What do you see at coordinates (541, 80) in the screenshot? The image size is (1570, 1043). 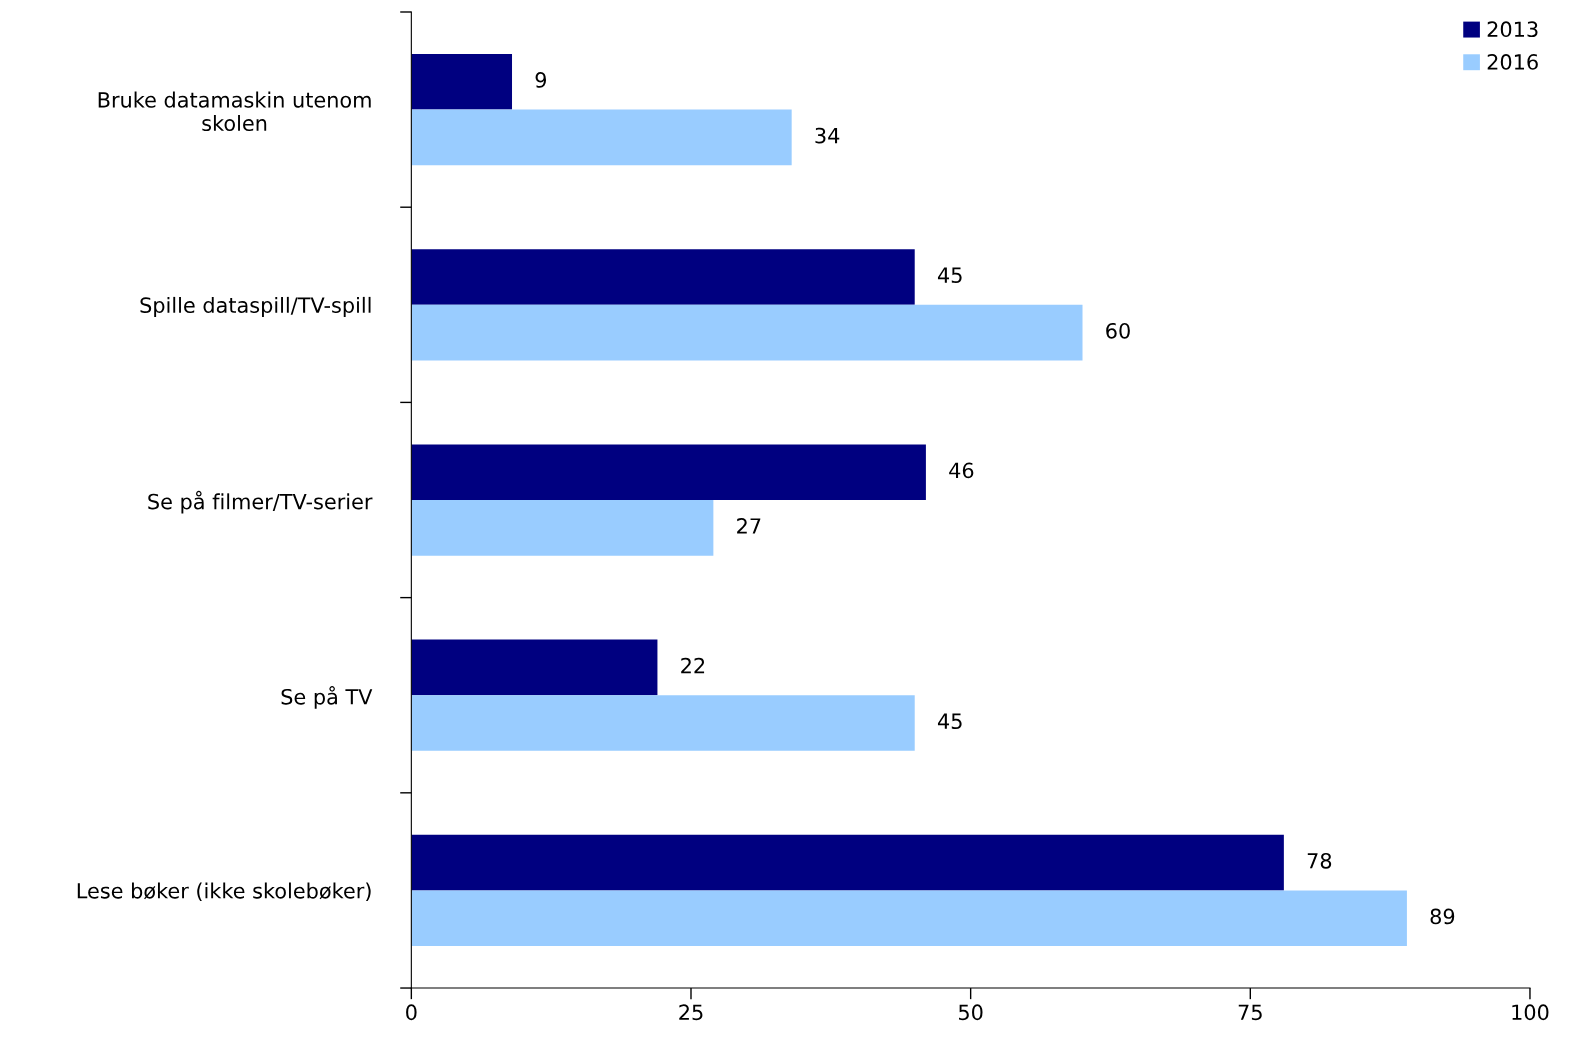 I see `data-label: 9` at bounding box center [541, 80].